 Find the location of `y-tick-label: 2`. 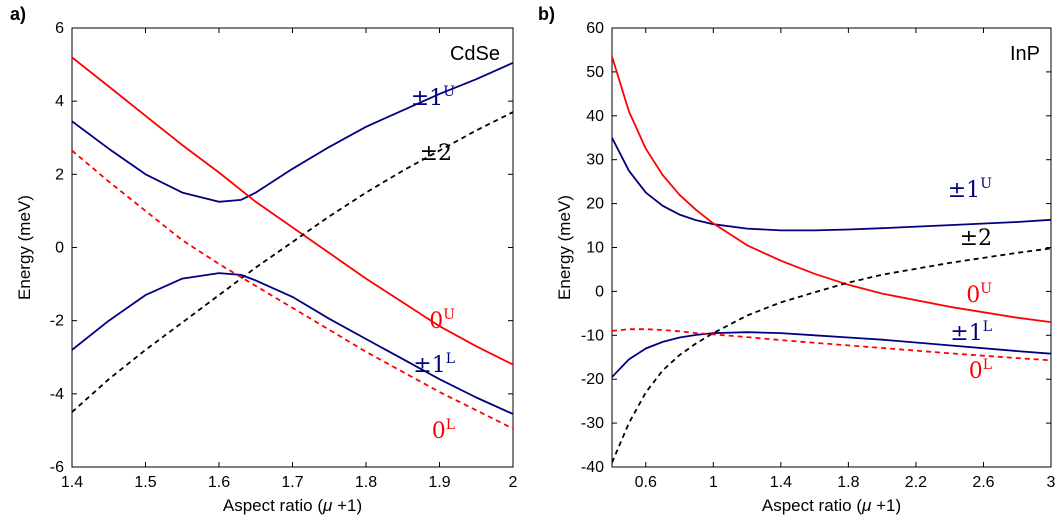

y-tick-label: 2 is located at coordinates (59, 174).